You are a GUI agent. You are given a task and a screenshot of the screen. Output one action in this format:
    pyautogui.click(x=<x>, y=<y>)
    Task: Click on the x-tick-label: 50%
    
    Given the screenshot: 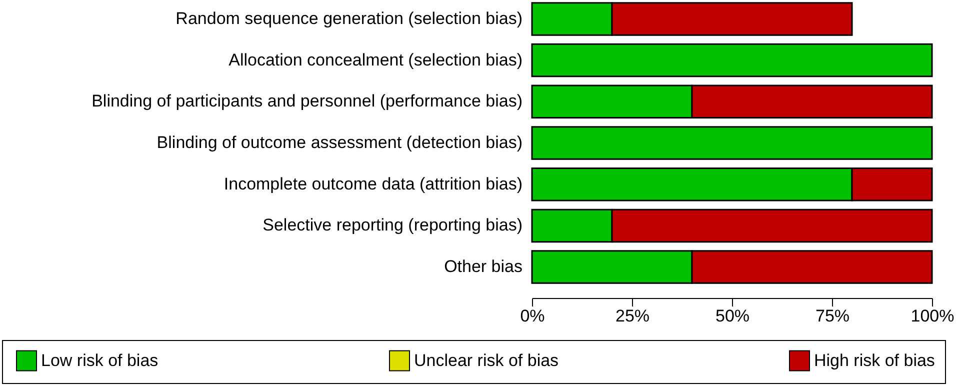 What is the action you would take?
    pyautogui.click(x=732, y=316)
    